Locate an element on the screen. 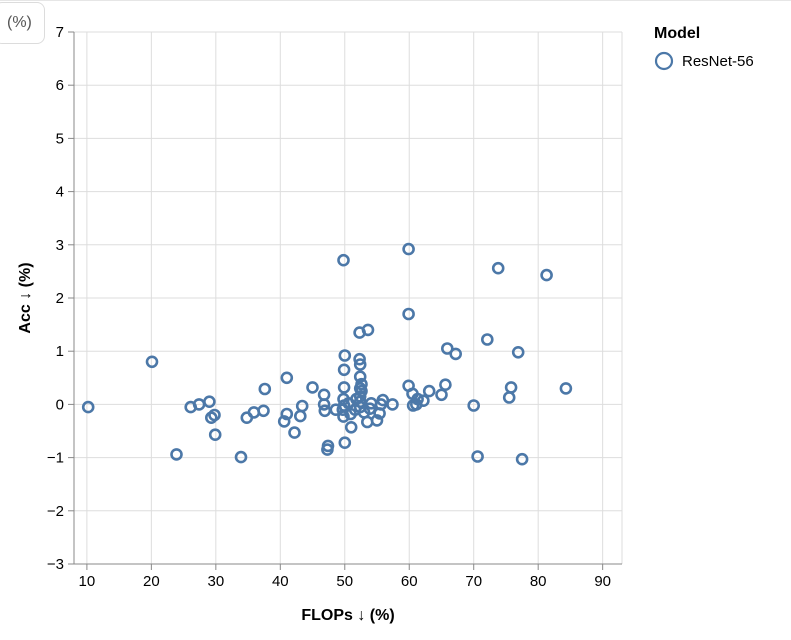 The width and height of the screenshot is (791, 640). legend: Model ResNet-56 is located at coordinates (704, 48).